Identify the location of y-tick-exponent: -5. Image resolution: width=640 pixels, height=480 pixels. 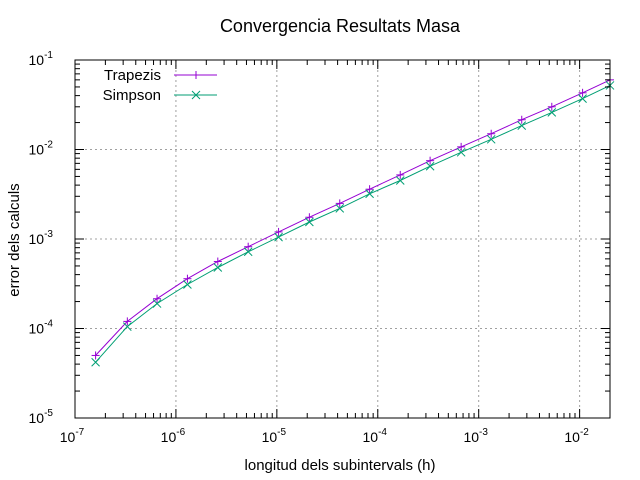
(48, 413).